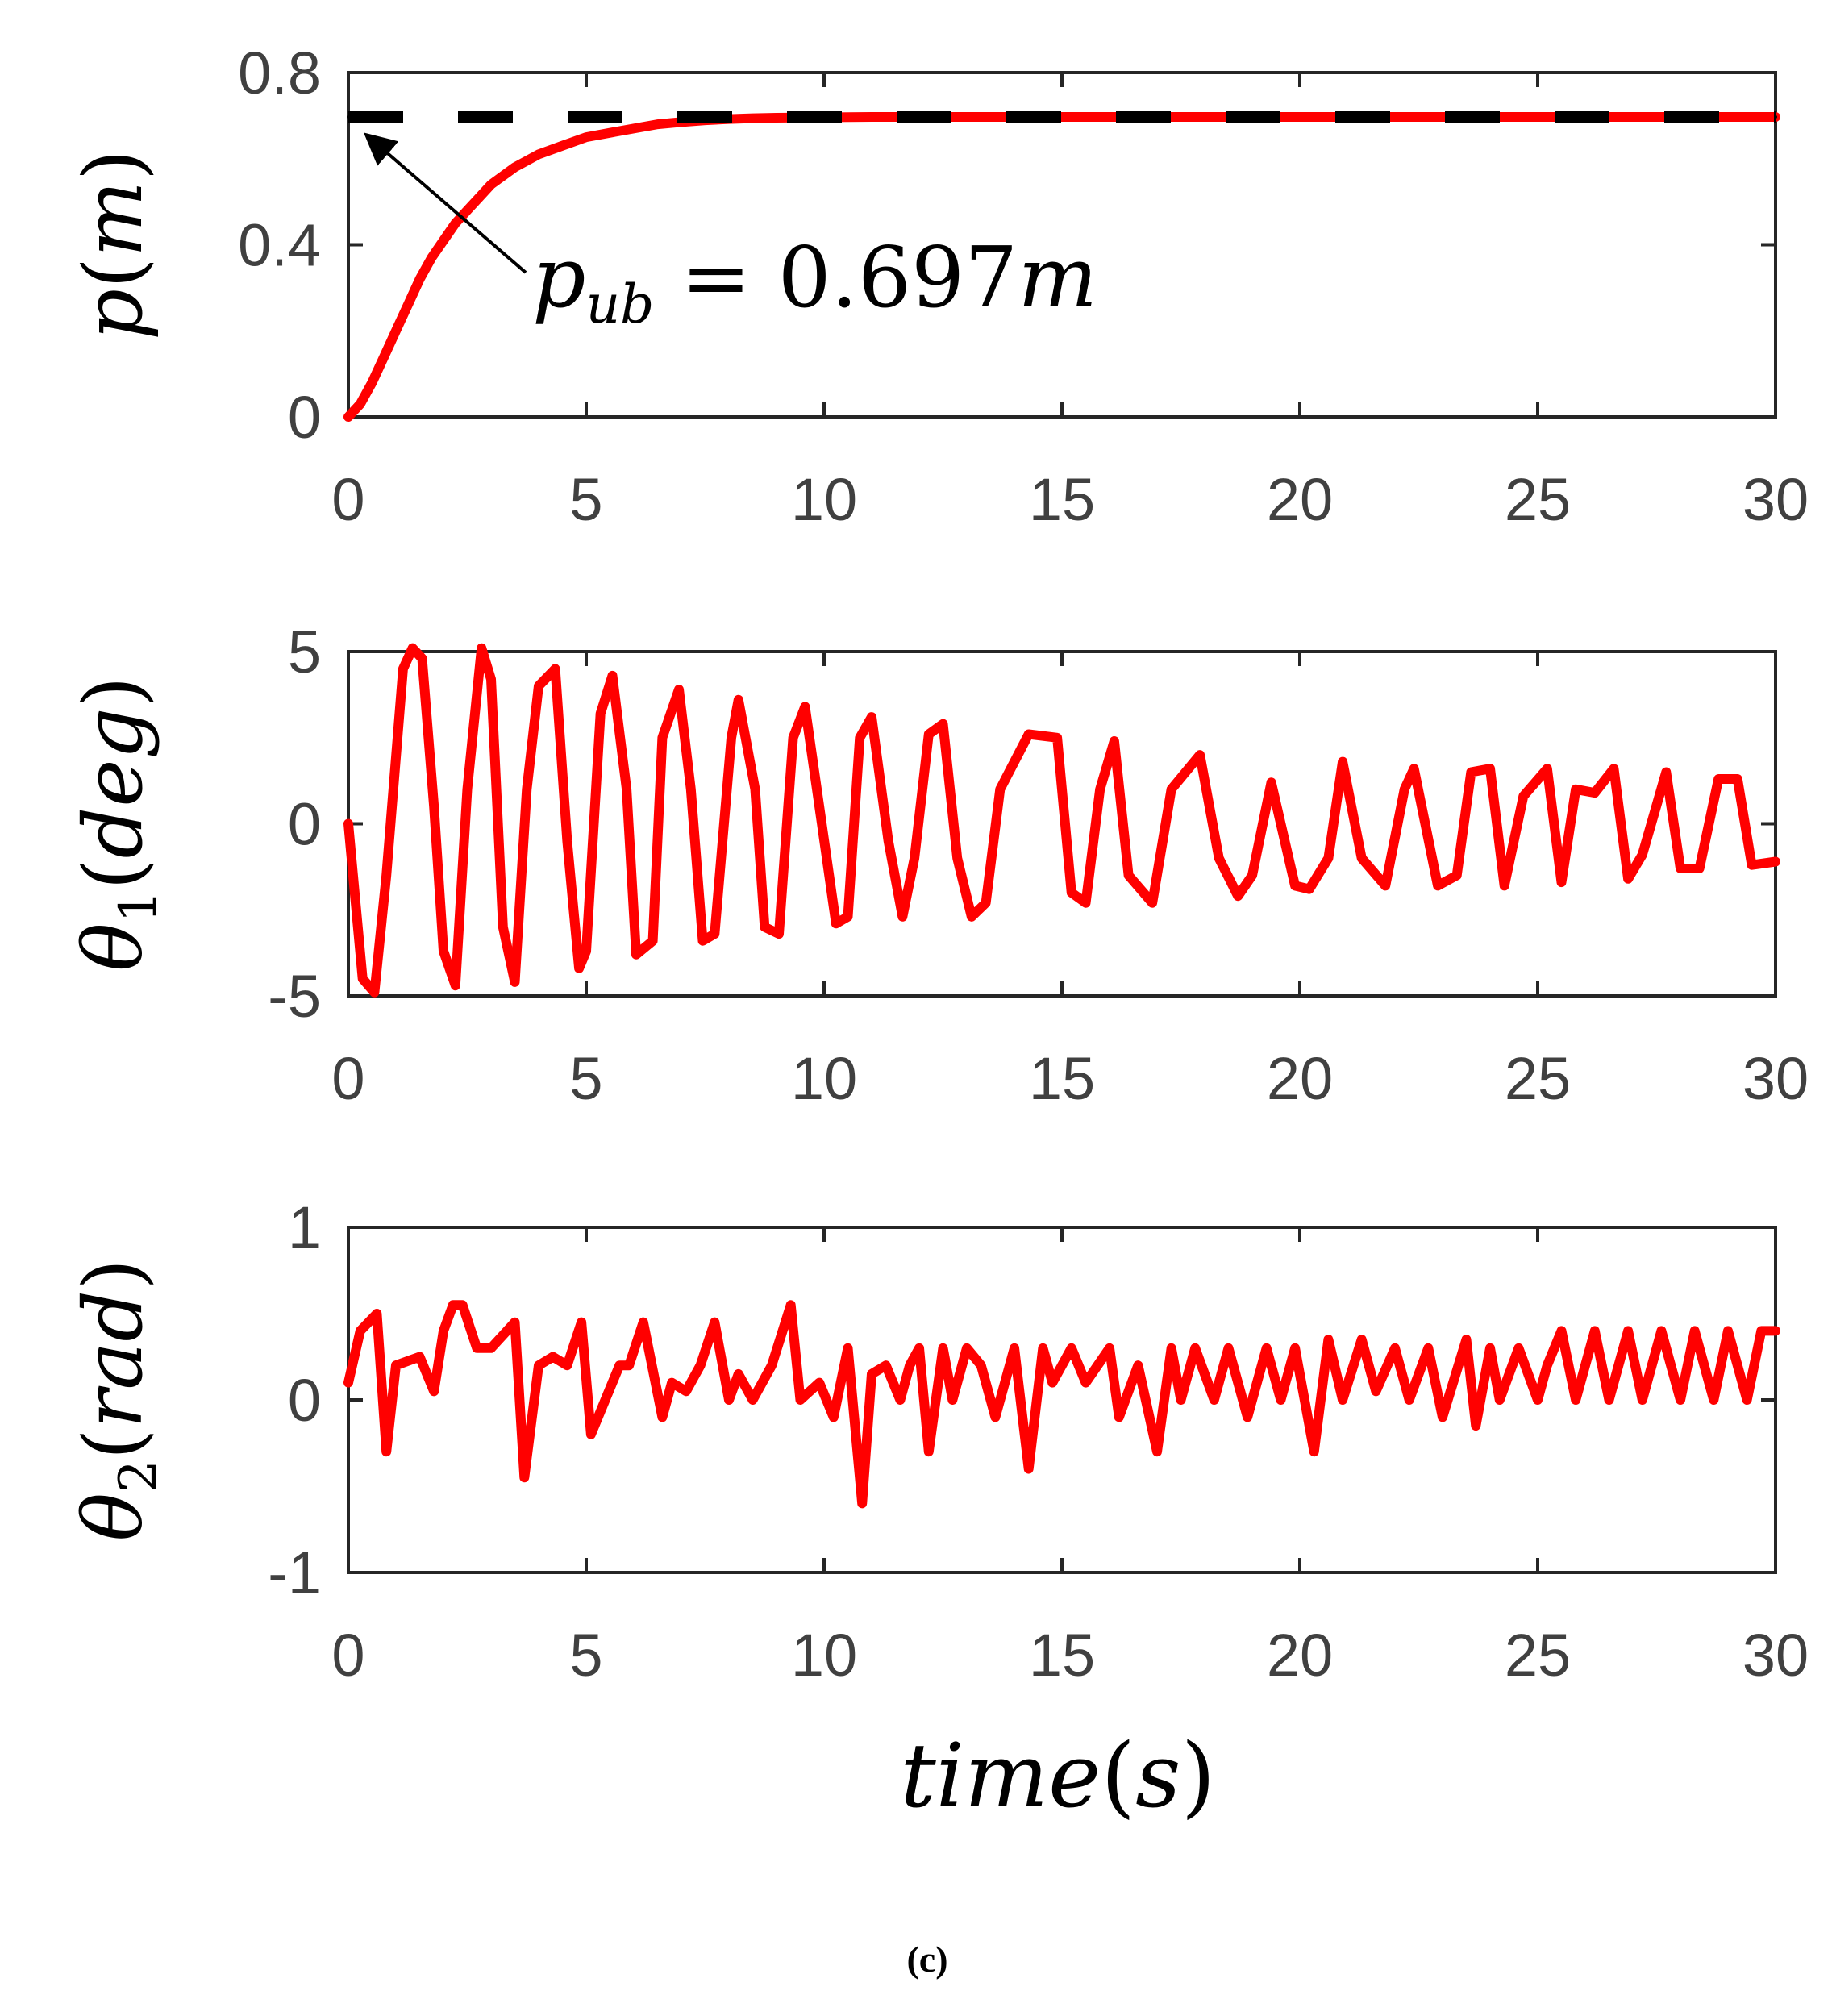 The height and width of the screenshot is (2016, 1832). I want to click on y-tick-label: 0.8, so click(279, 73).